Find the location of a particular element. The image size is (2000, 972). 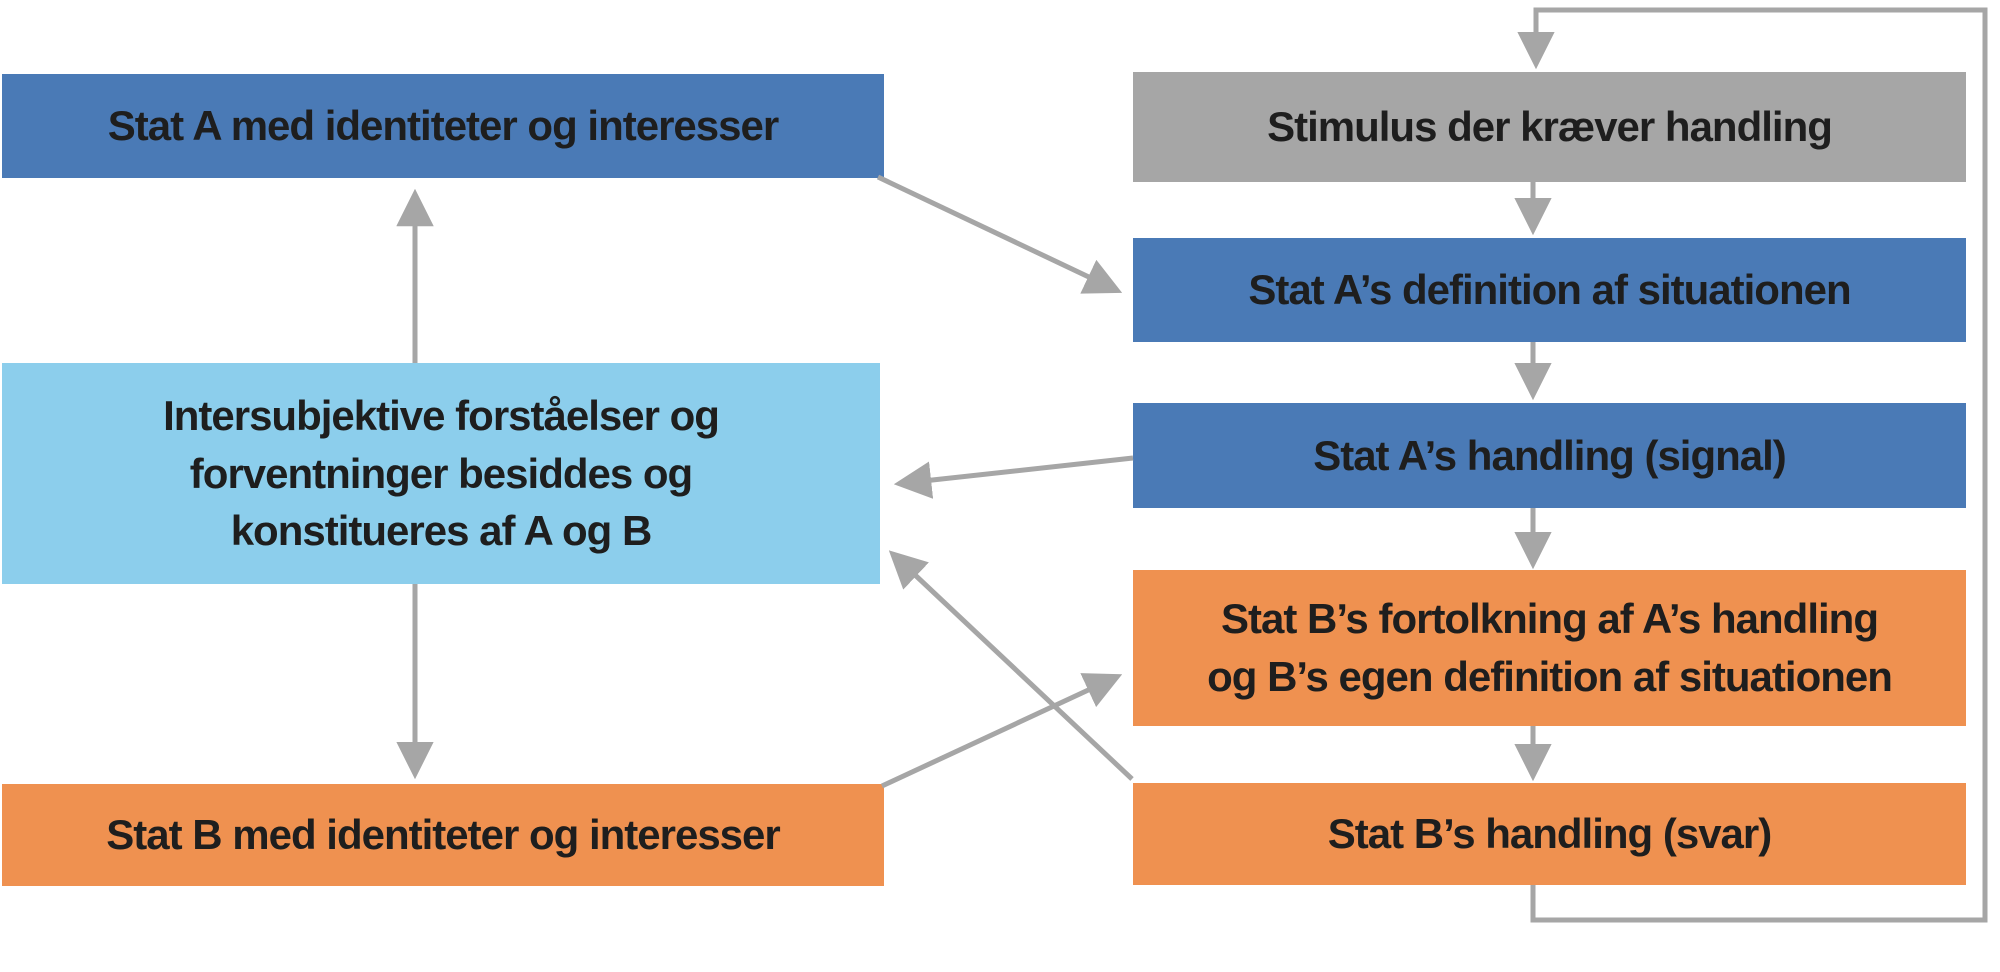

arrow-stat-a-to-definition is located at coordinates (999, 234).